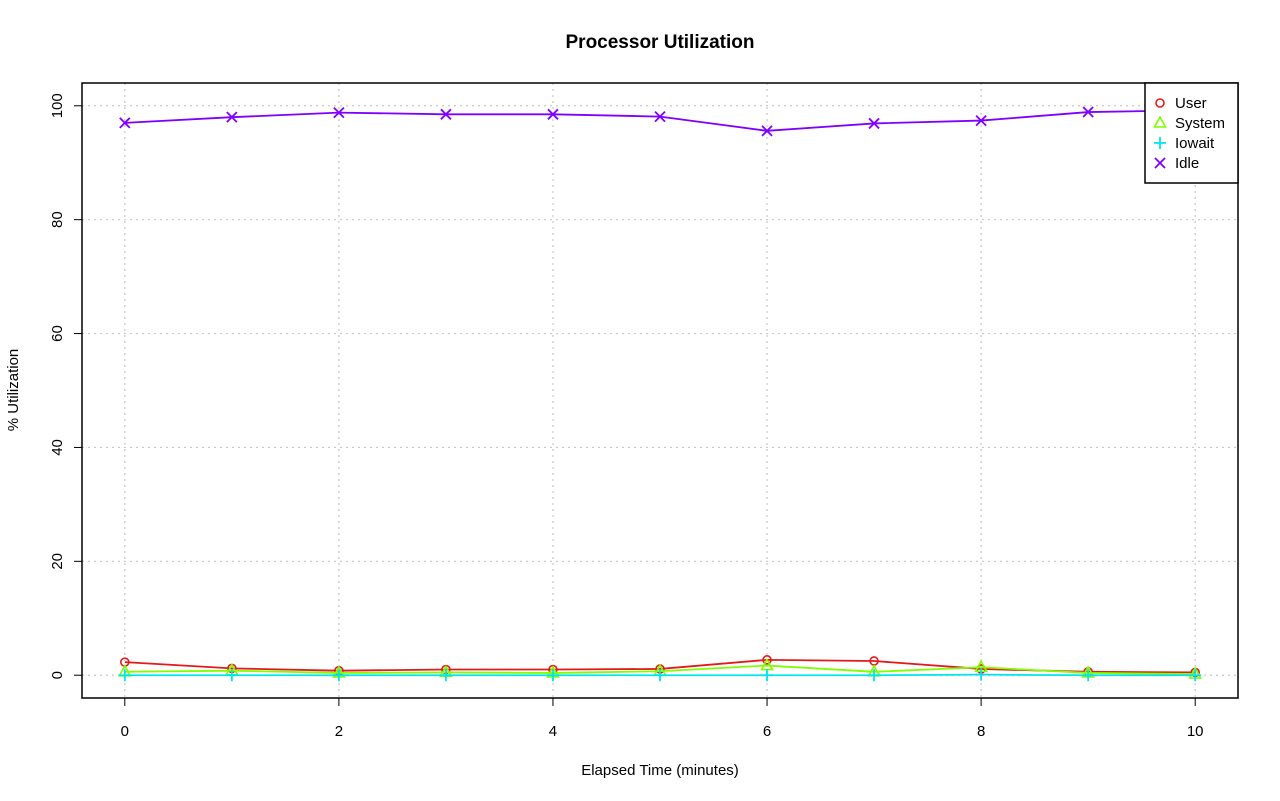 The image size is (1280, 801). Describe the element at coordinates (57, 105) in the screenshot. I see `y-tick-label: 100` at that location.